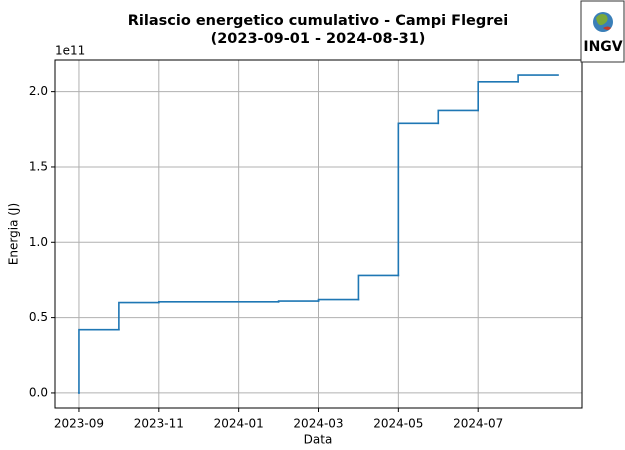 This screenshot has height=450, width=625. Describe the element at coordinates (318, 39) in the screenshot. I see `chart-subtitle: (2023-09-01 - 2024-08-31)` at that location.